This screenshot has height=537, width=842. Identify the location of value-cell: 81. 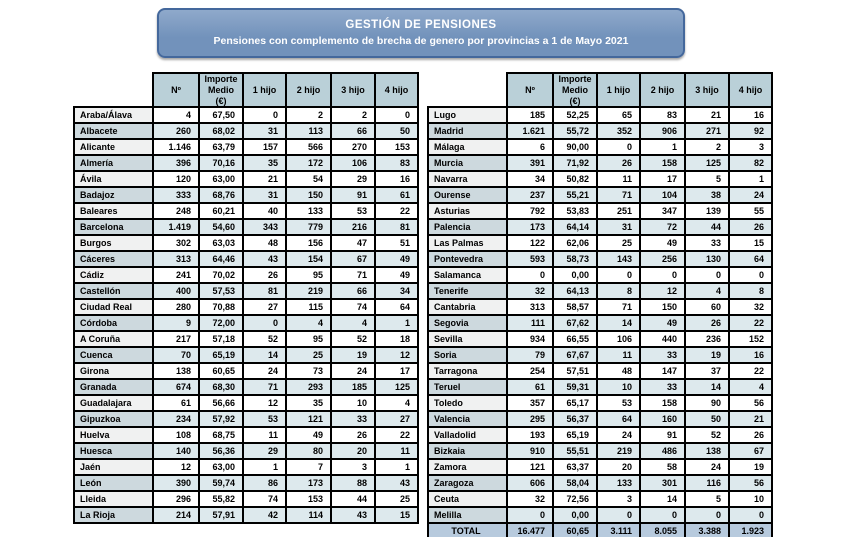
(264, 291).